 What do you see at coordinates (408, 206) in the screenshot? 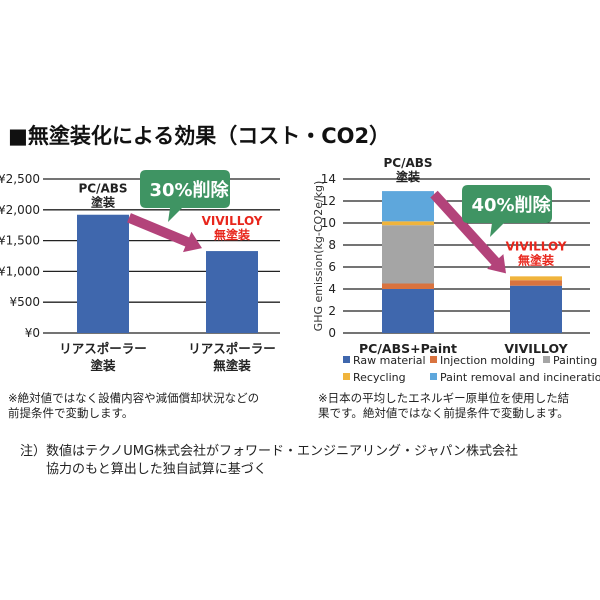
I see `bar-segment-paint-removal-and-incineration` at bounding box center [408, 206].